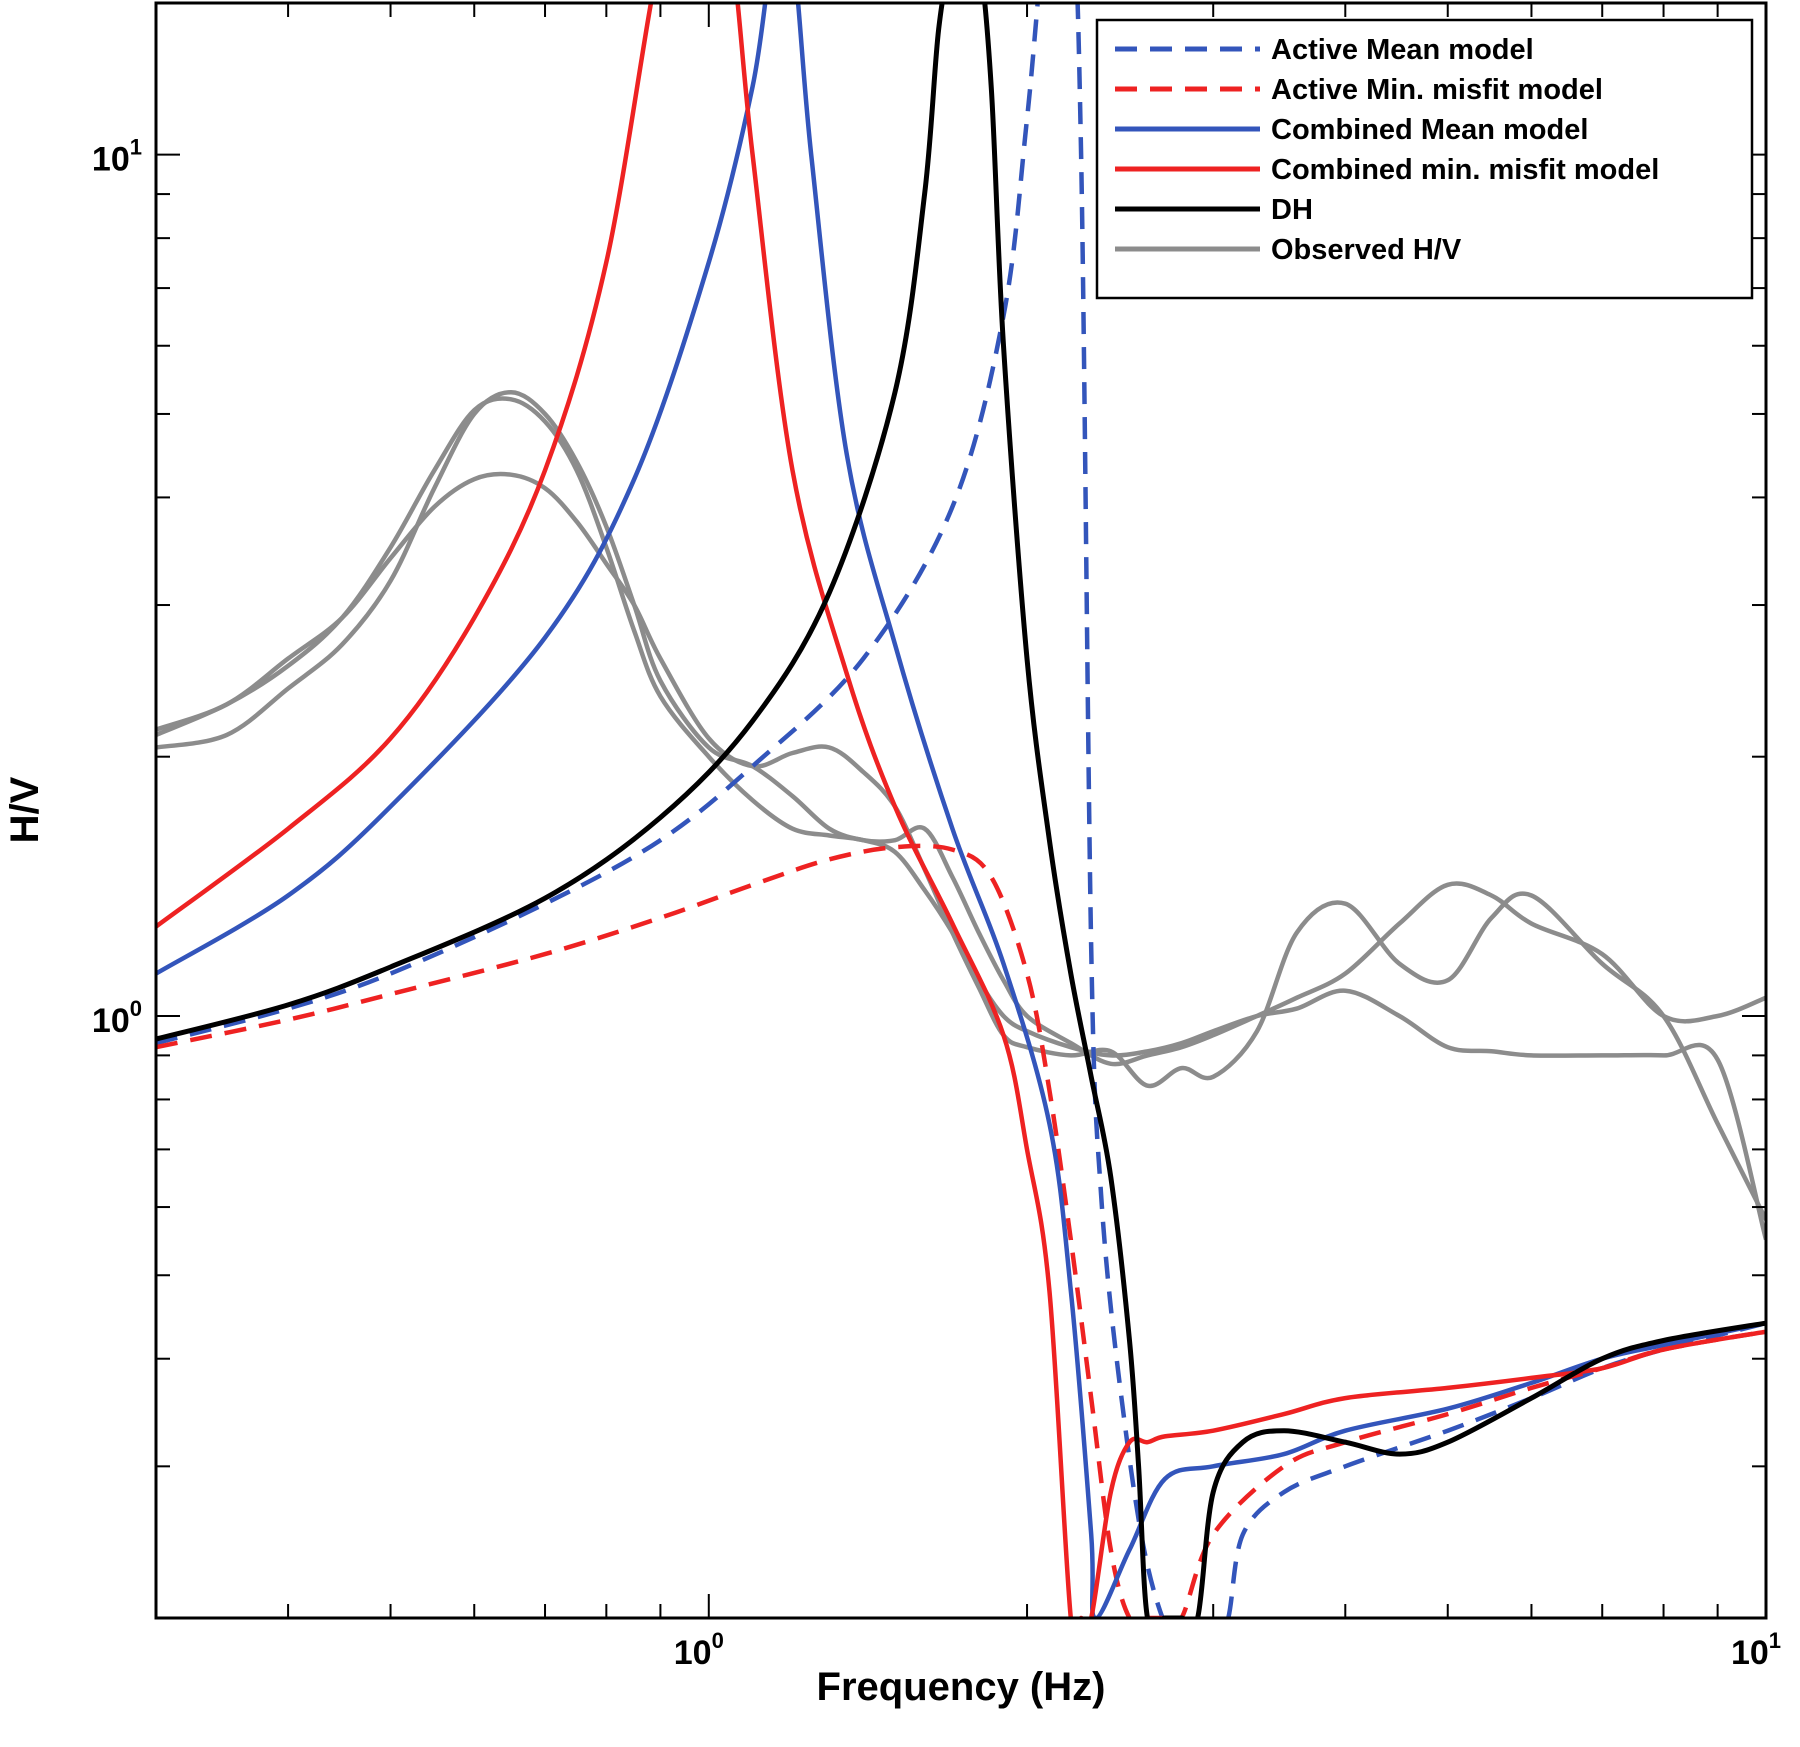 This screenshot has height=1747, width=1800. What do you see at coordinates (1402, 50) in the screenshot?
I see `legend-label-active-mean-model: Active Mean model` at bounding box center [1402, 50].